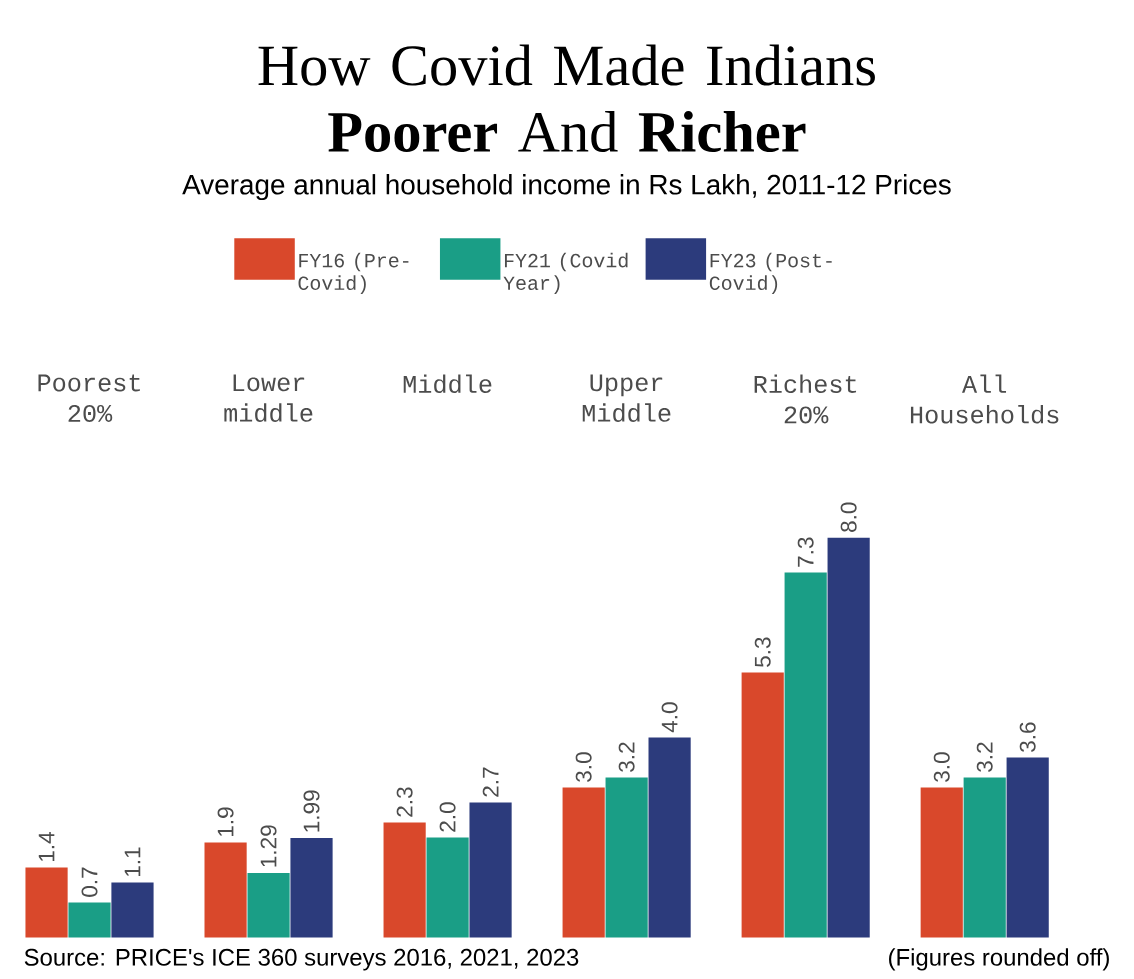 The width and height of the screenshot is (1134, 979). Describe the element at coordinates (268, 846) in the screenshot. I see `data-label: 1.29` at that location.